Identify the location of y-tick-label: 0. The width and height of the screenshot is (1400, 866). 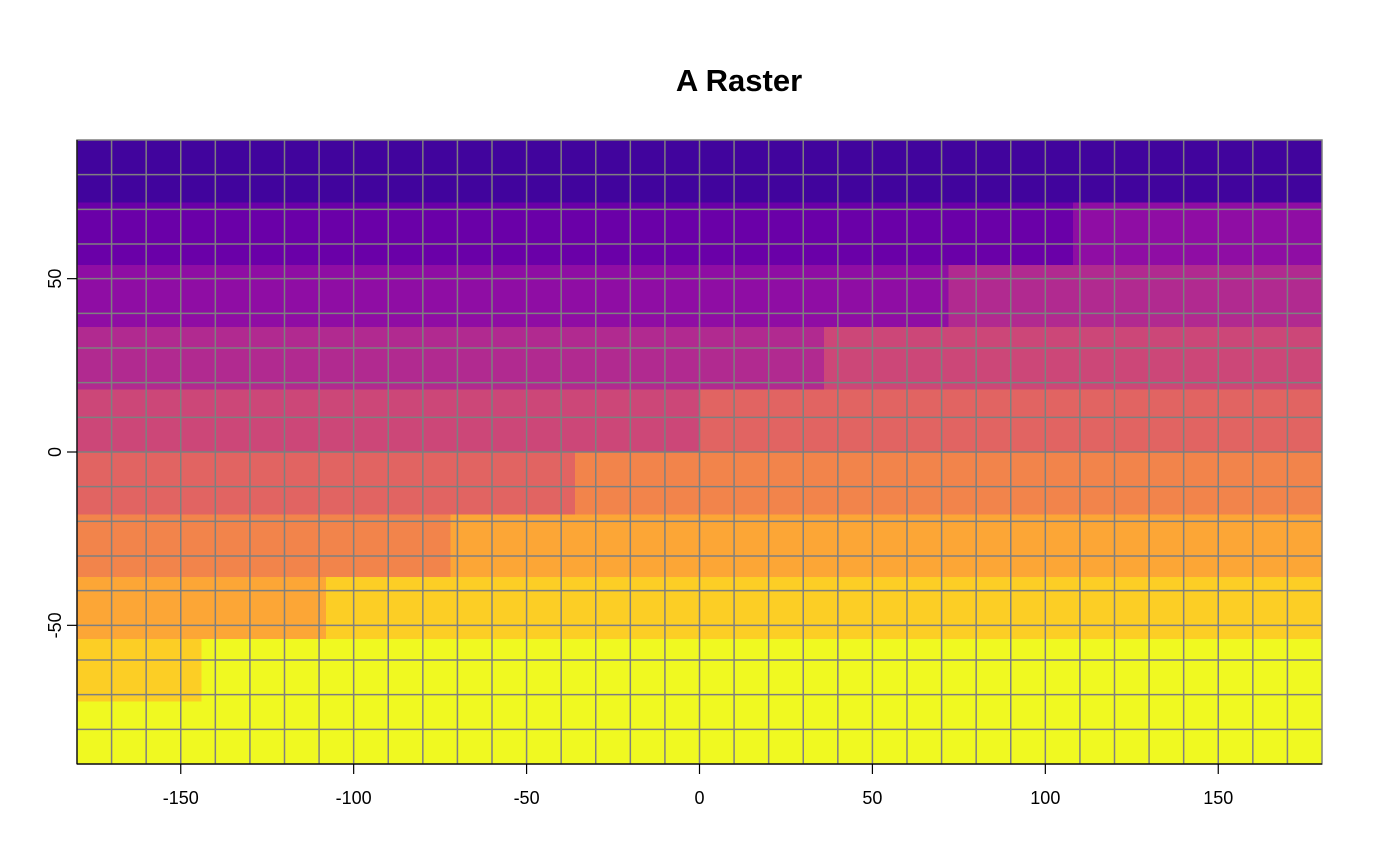
(55, 452).